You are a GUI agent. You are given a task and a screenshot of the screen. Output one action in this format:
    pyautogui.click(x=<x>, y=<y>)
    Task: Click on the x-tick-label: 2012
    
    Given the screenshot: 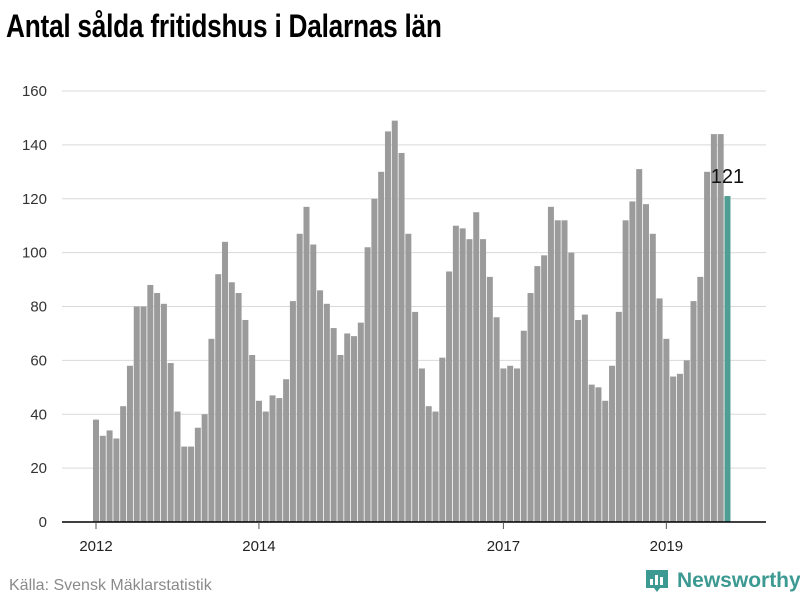 What is the action you would take?
    pyautogui.click(x=95, y=546)
    